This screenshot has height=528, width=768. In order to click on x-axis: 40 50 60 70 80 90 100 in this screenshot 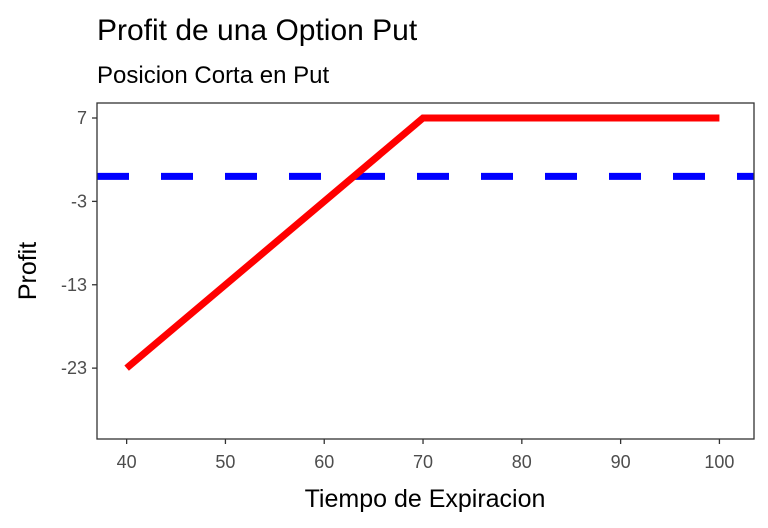, I will do `click(425, 455)`.